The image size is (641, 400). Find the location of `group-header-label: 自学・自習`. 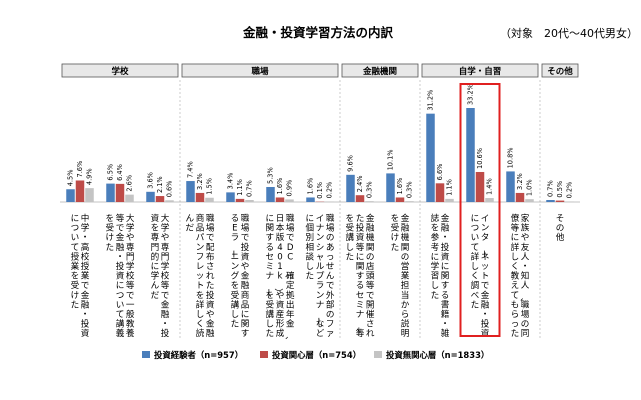

group-header-label: 自学・自習 is located at coordinates (480, 71).